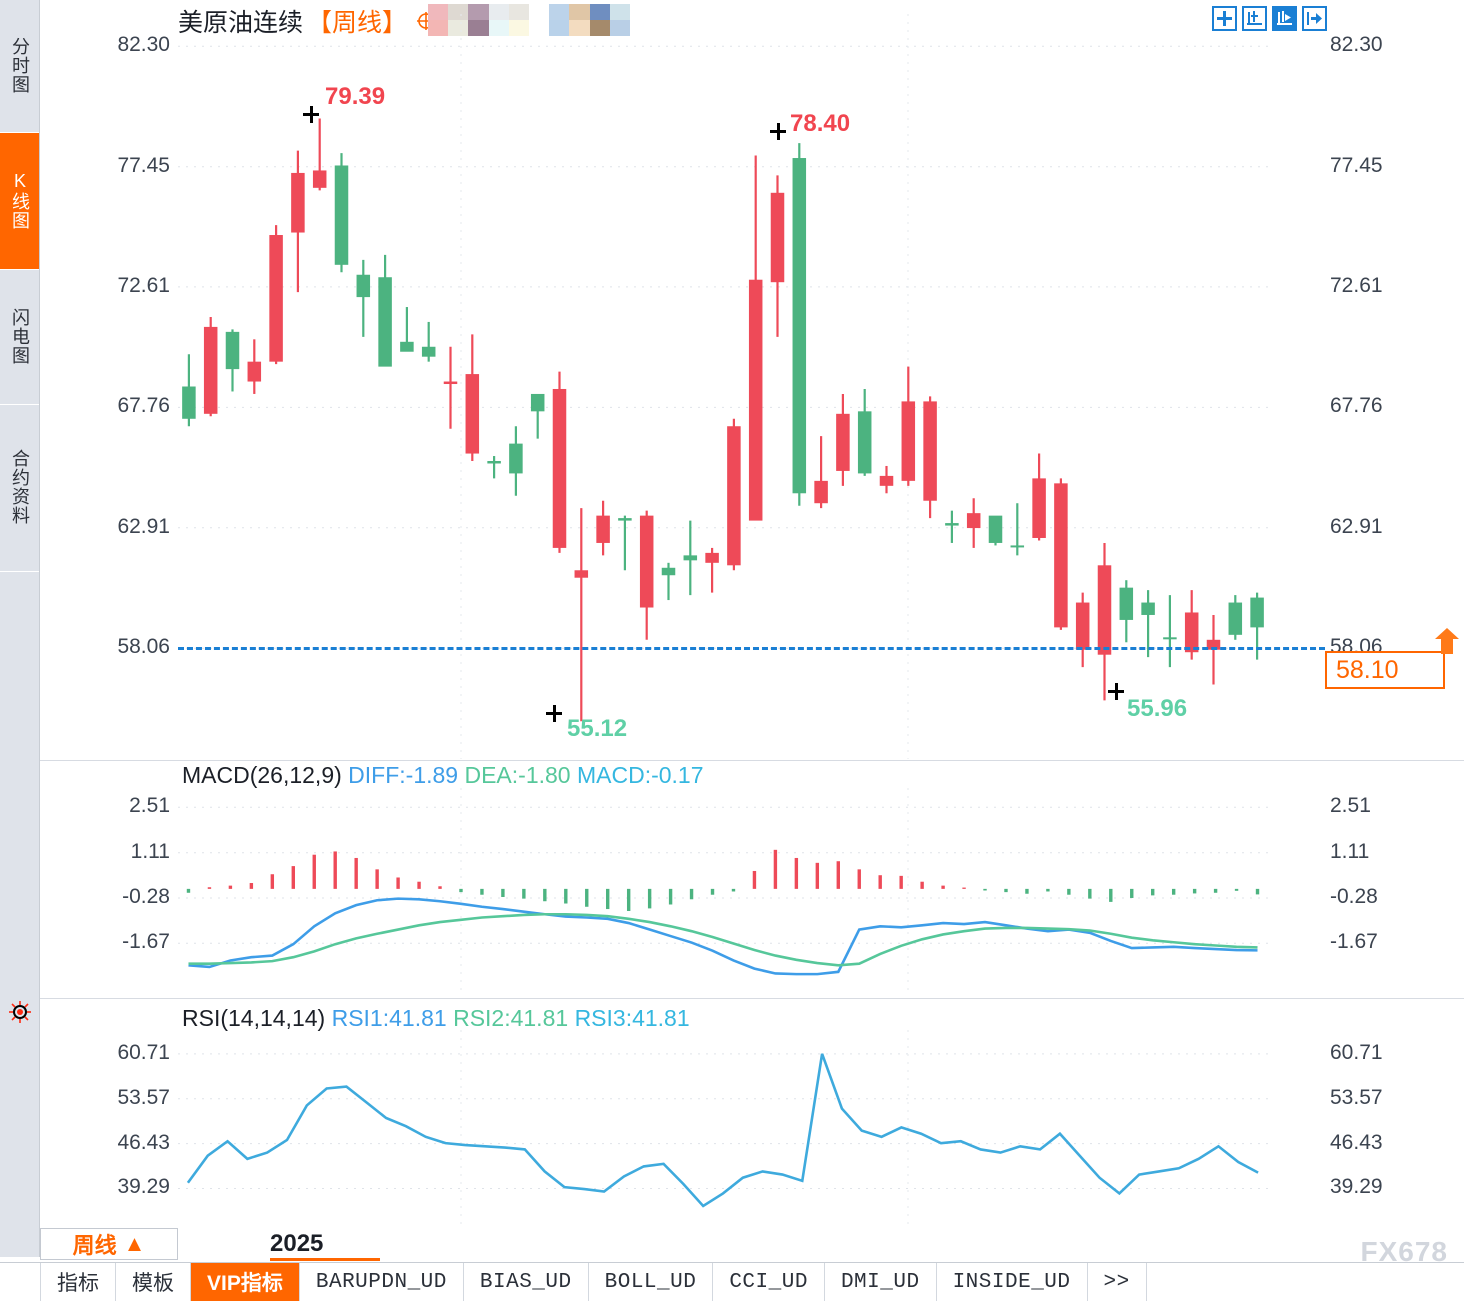  What do you see at coordinates (254, 1018) in the screenshot?
I see `rsi-name: RSI(14,14,14)` at bounding box center [254, 1018].